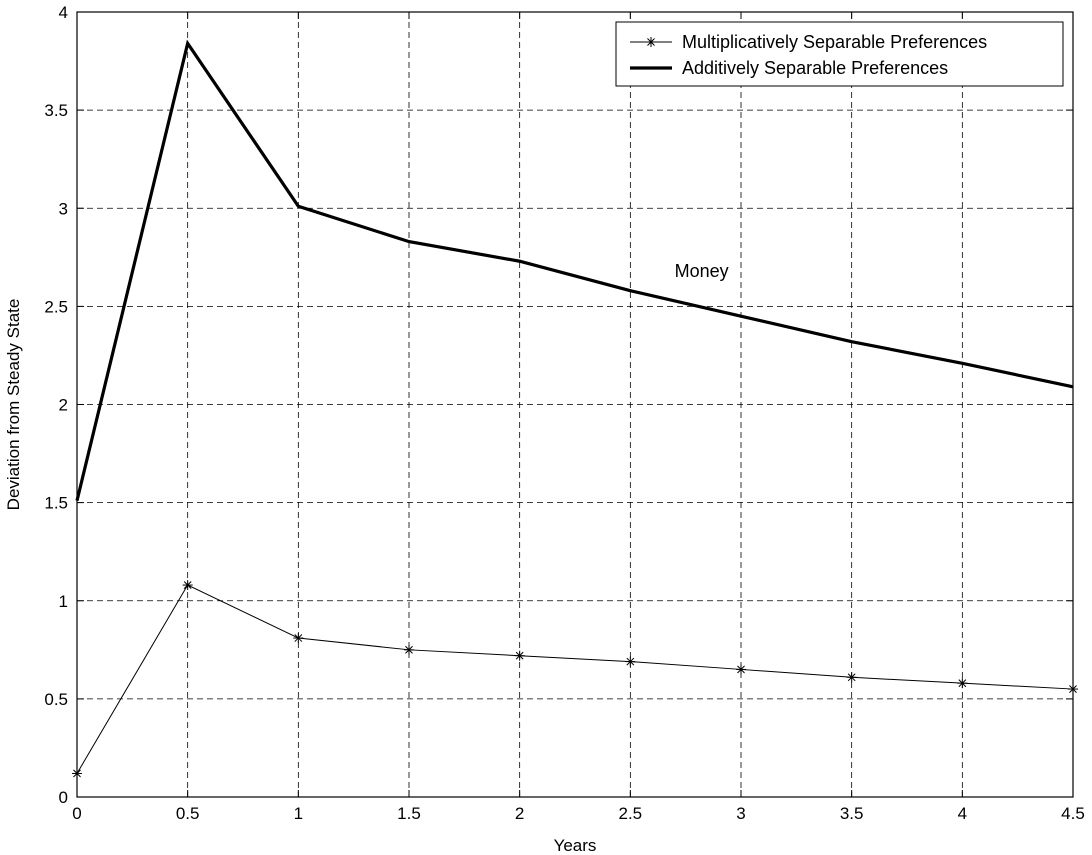  I want to click on x-tick-label: 1, so click(298, 813).